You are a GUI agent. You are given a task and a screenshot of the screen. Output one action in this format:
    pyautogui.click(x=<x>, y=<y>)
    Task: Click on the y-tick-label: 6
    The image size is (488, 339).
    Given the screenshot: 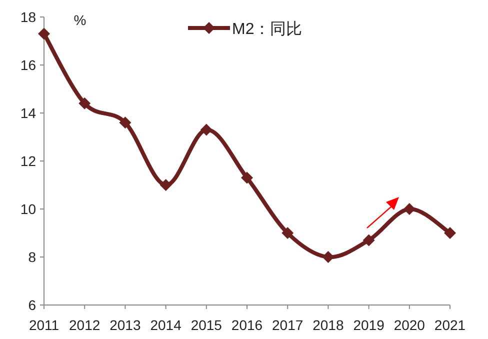 What is the action you would take?
    pyautogui.click(x=32, y=305)
    